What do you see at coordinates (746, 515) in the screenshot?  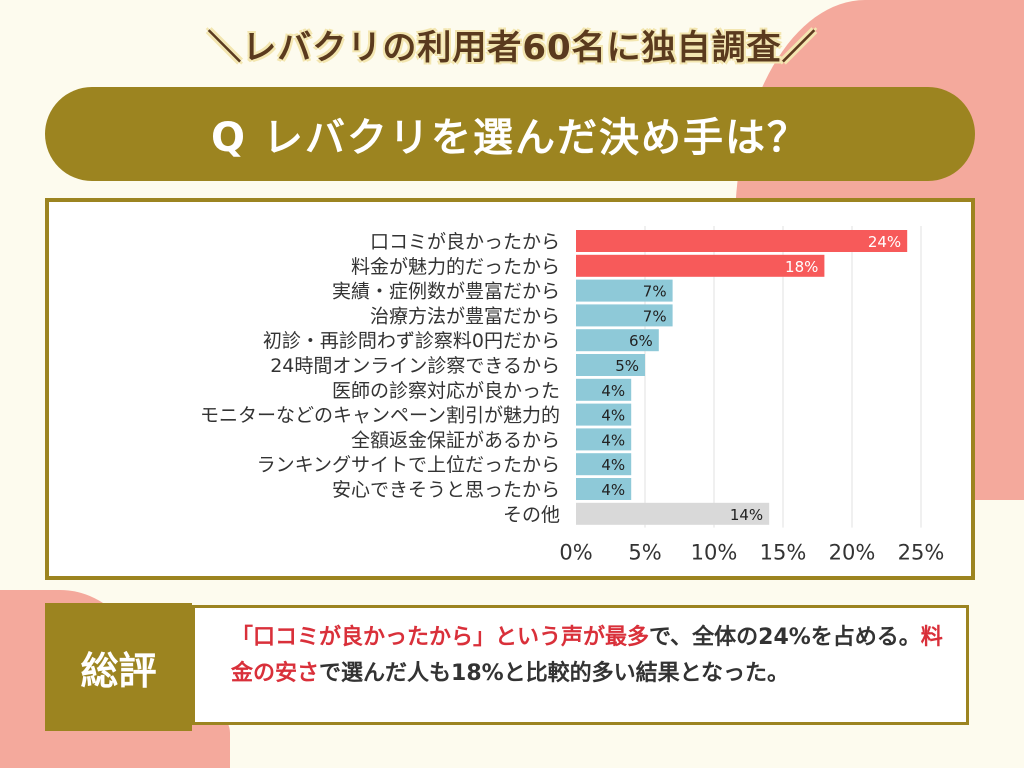 I see `data-label: 14%` at bounding box center [746, 515].